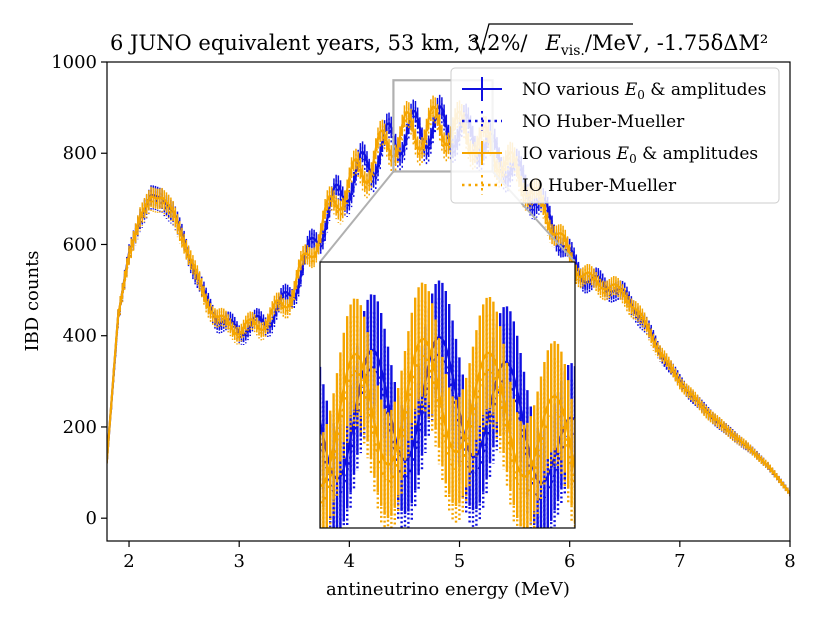 The image size is (830, 623). I want to click on x-tick-label: 4, so click(349, 561).